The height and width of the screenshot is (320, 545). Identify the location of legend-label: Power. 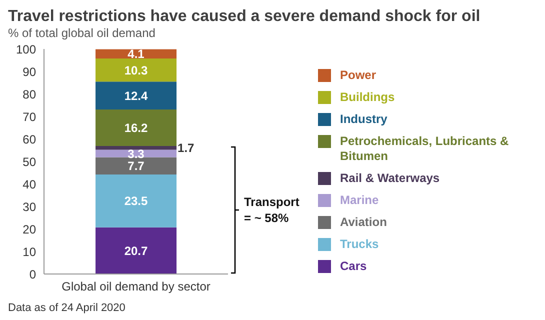
(358, 75).